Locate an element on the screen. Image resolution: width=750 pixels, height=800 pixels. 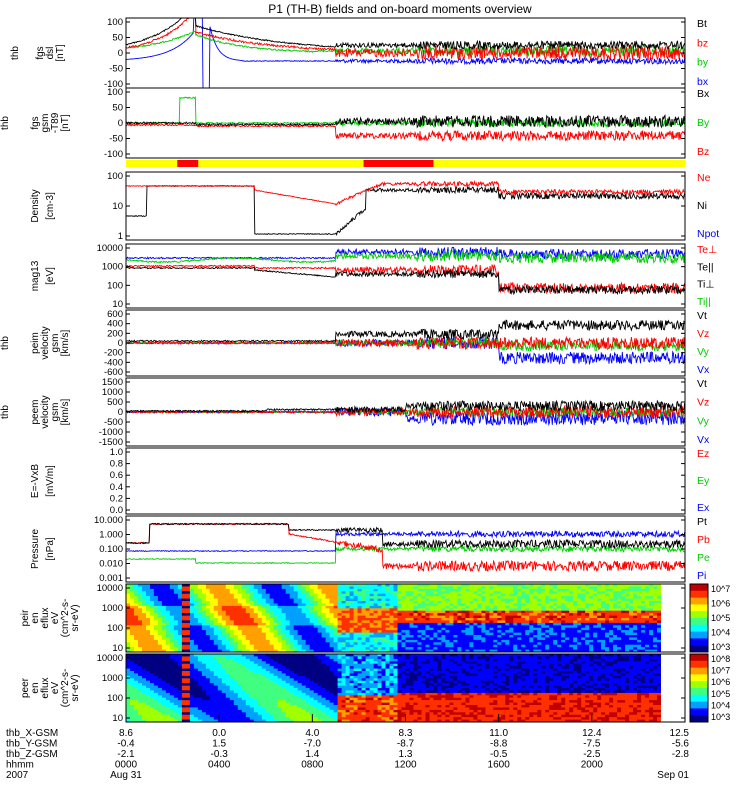
frame-peim-velocity is located at coordinates (405, 343).